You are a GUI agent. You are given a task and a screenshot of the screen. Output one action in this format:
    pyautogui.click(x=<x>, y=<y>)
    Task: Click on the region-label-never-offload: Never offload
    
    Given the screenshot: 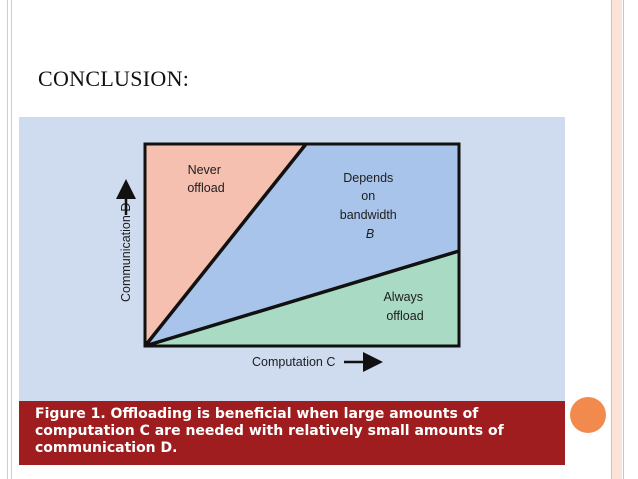 What is the action you would take?
    pyautogui.click(x=205, y=179)
    